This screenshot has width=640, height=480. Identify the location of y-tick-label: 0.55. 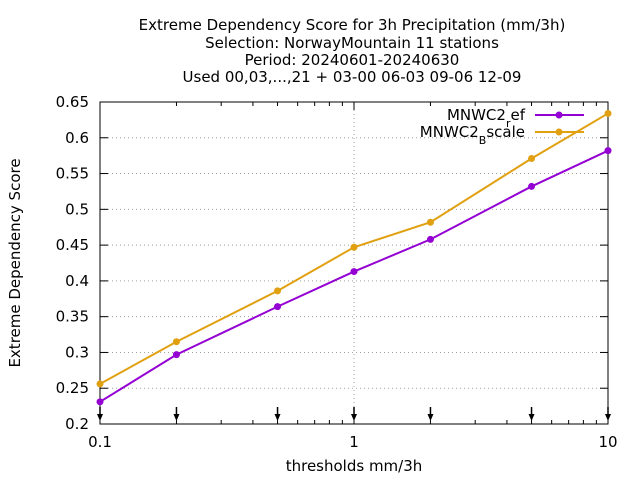
(72, 174).